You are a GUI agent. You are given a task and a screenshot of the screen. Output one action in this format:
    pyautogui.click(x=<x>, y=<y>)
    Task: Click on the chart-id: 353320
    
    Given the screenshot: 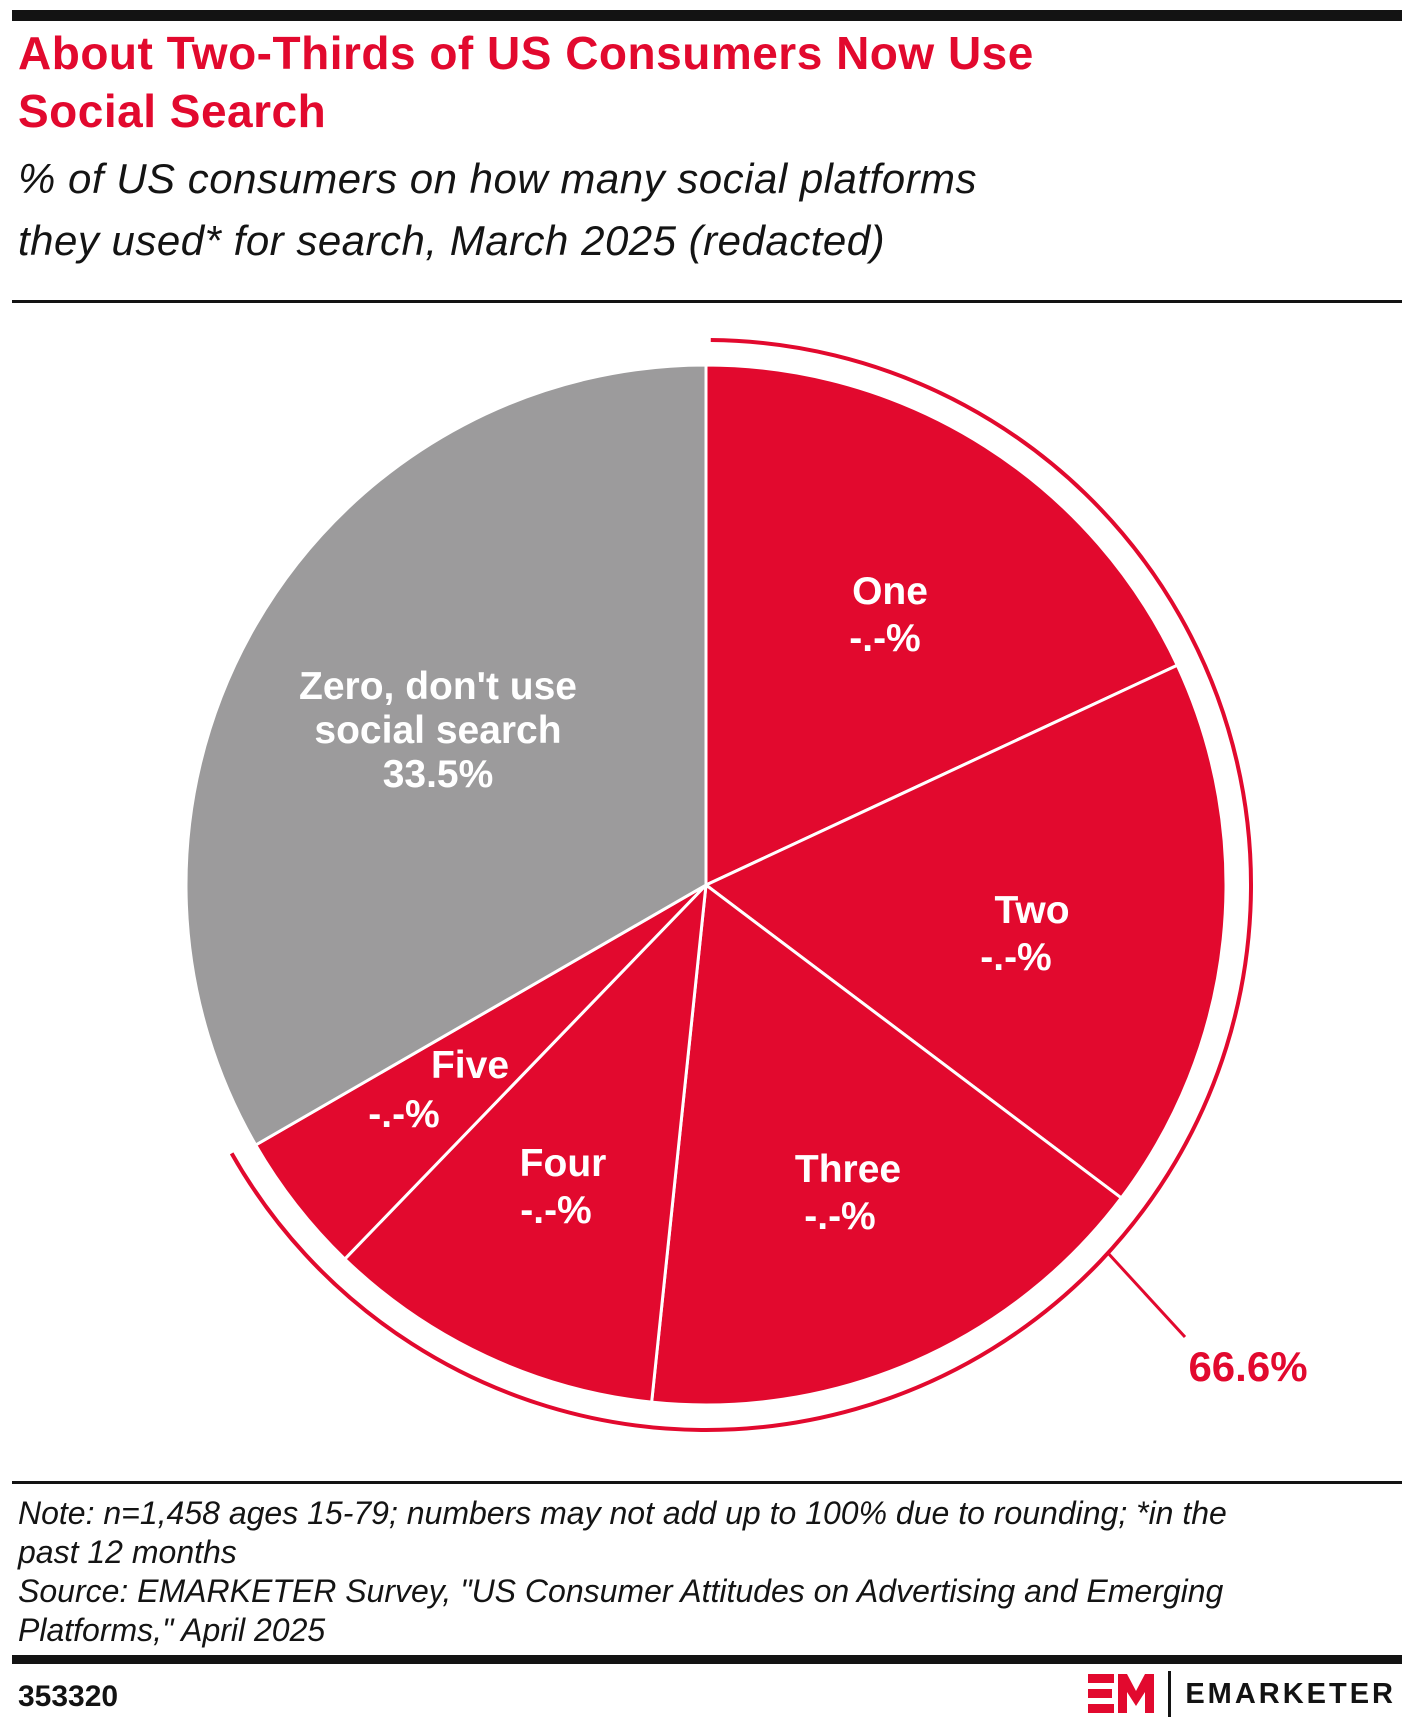 What is the action you would take?
    pyautogui.click(x=68, y=1696)
    